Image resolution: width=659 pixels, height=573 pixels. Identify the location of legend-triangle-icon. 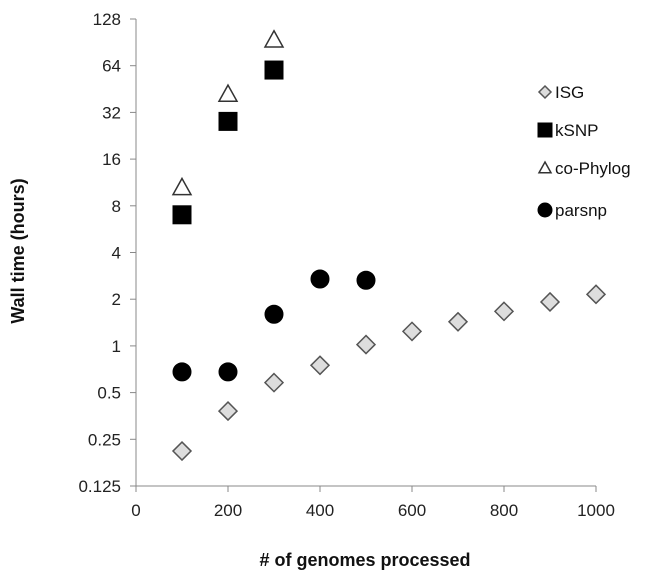
(545, 167).